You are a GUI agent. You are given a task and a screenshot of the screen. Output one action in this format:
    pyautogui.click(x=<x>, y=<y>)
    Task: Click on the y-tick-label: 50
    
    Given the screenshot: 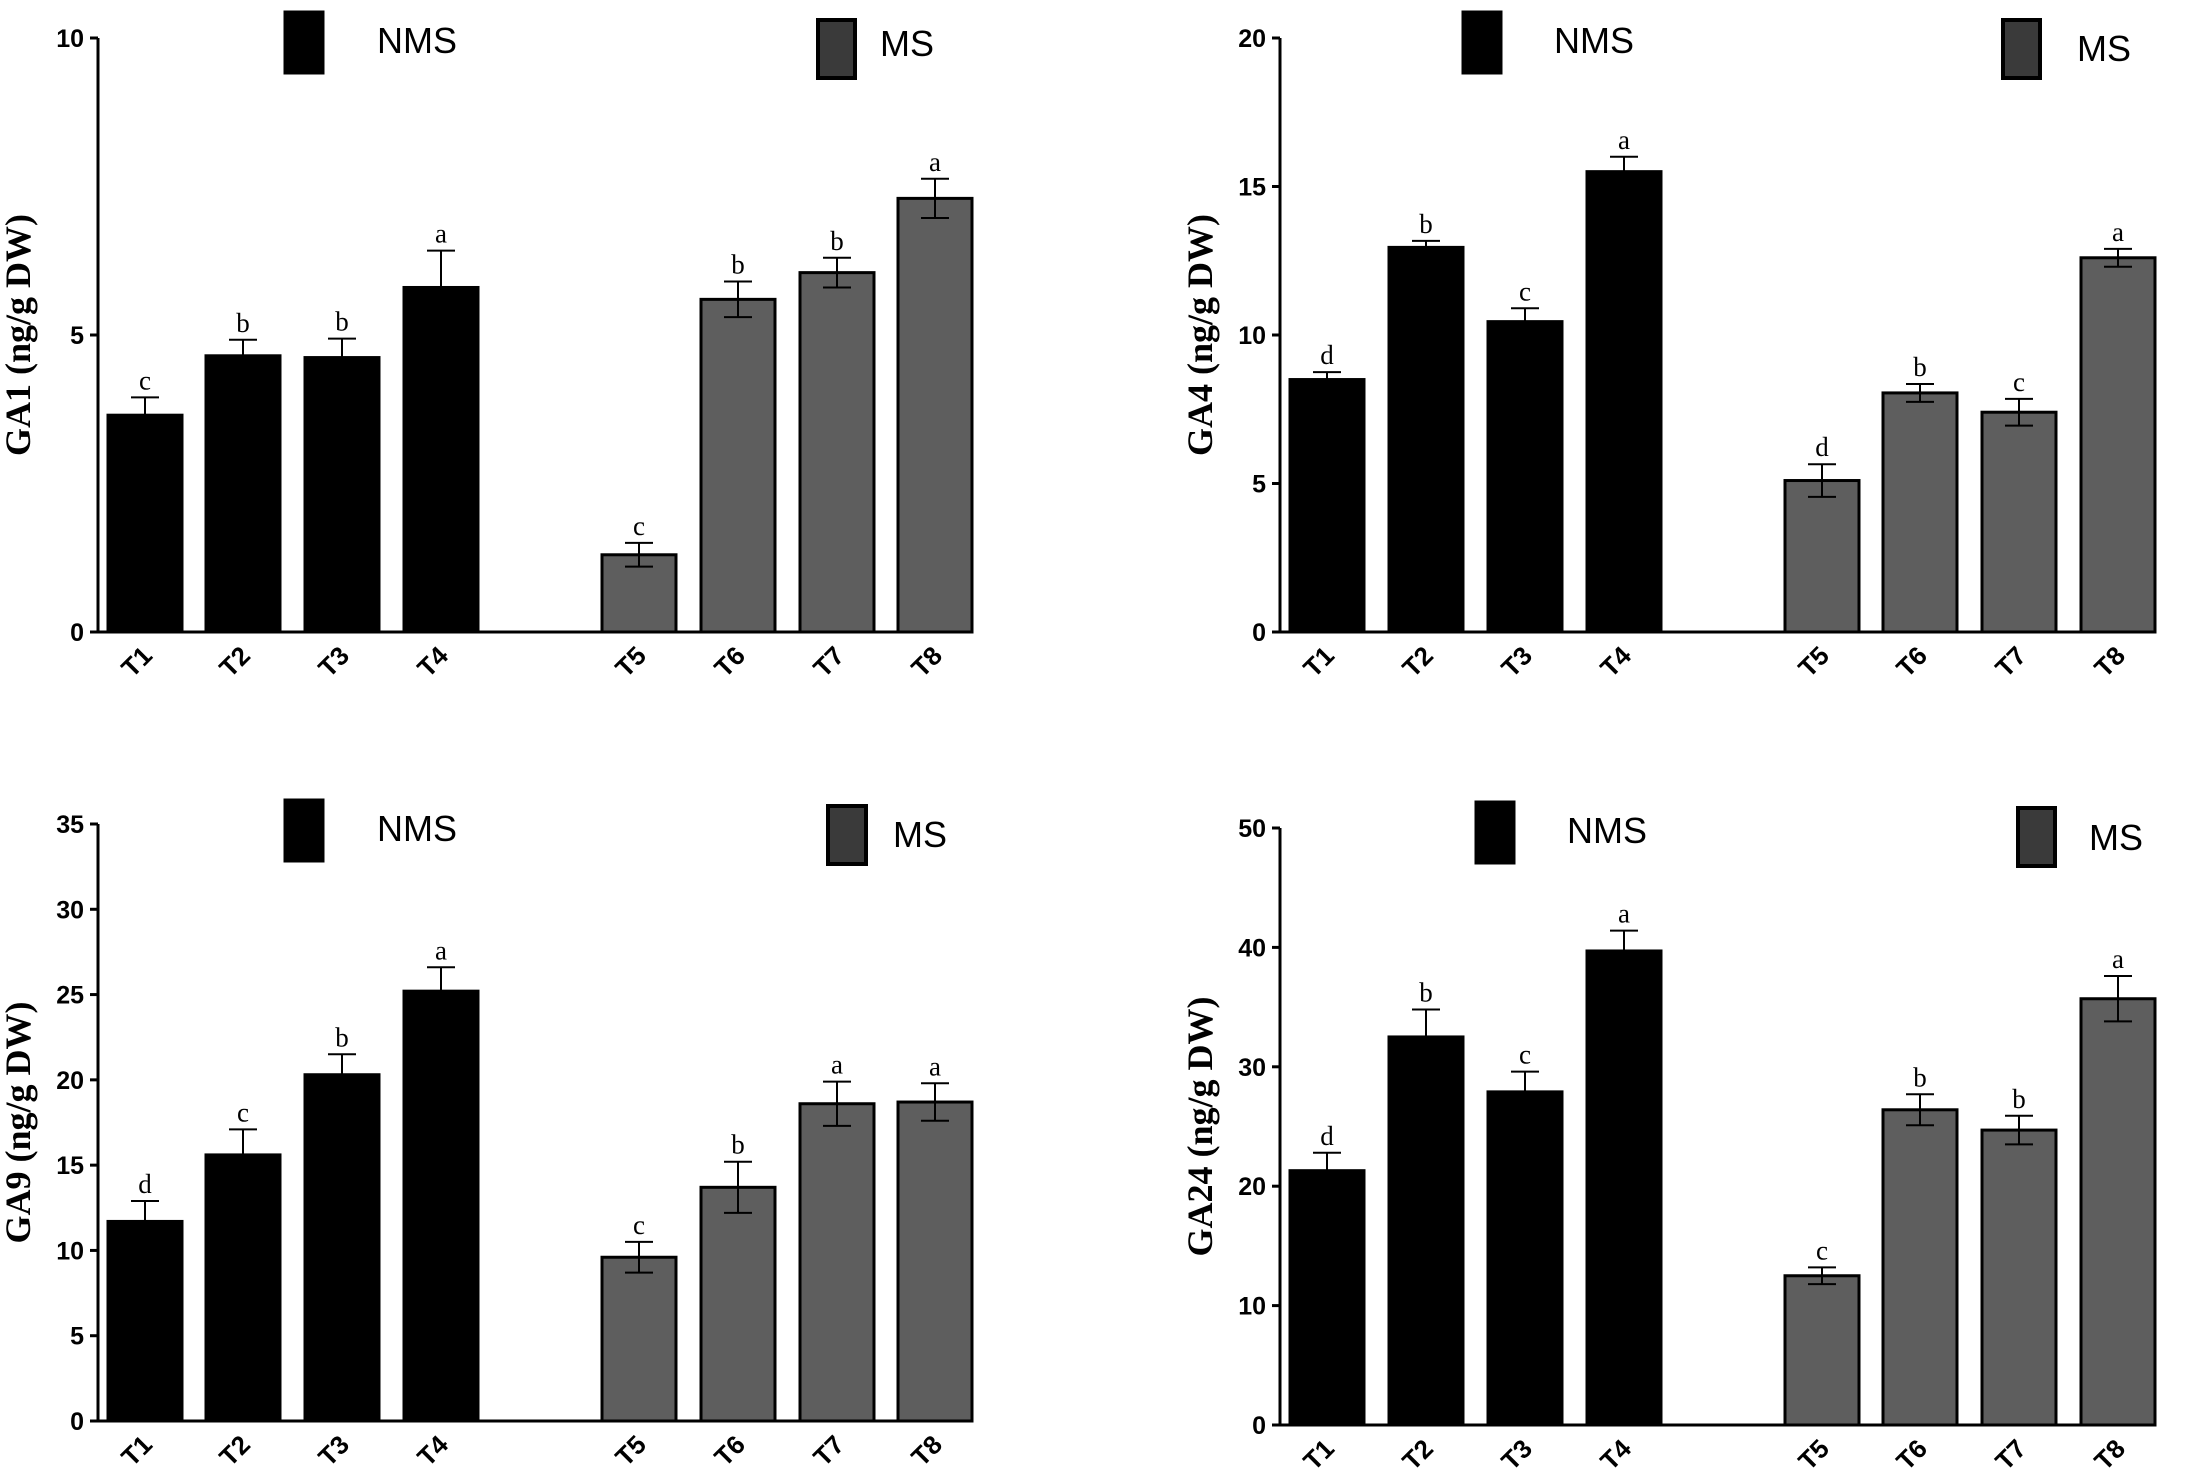 What is the action you would take?
    pyautogui.click(x=1252, y=829)
    